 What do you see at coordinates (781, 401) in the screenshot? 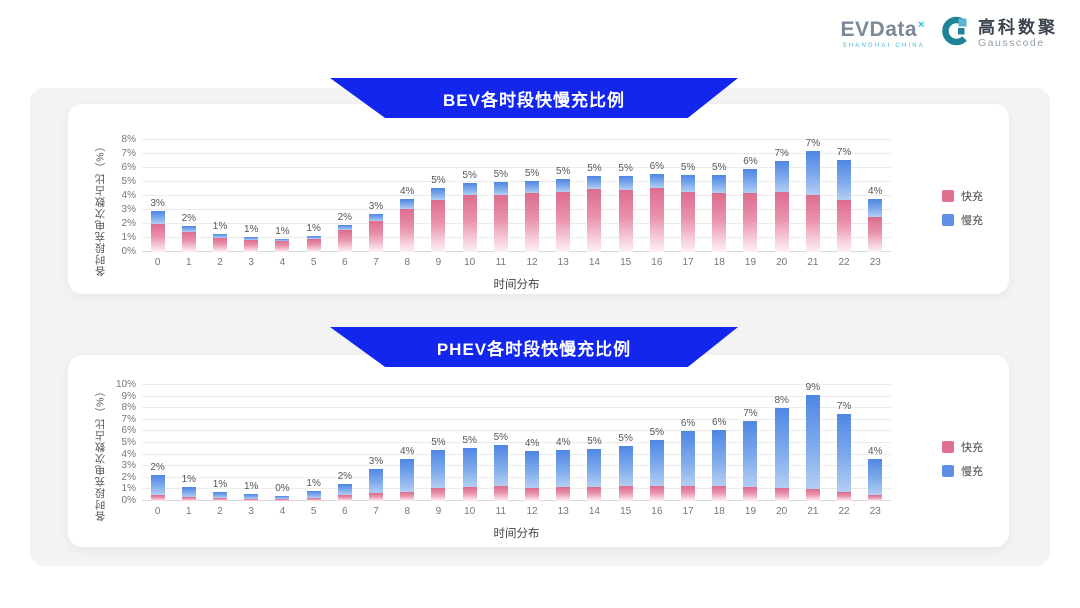
I see `bar-value-label: 8%` at bounding box center [781, 401].